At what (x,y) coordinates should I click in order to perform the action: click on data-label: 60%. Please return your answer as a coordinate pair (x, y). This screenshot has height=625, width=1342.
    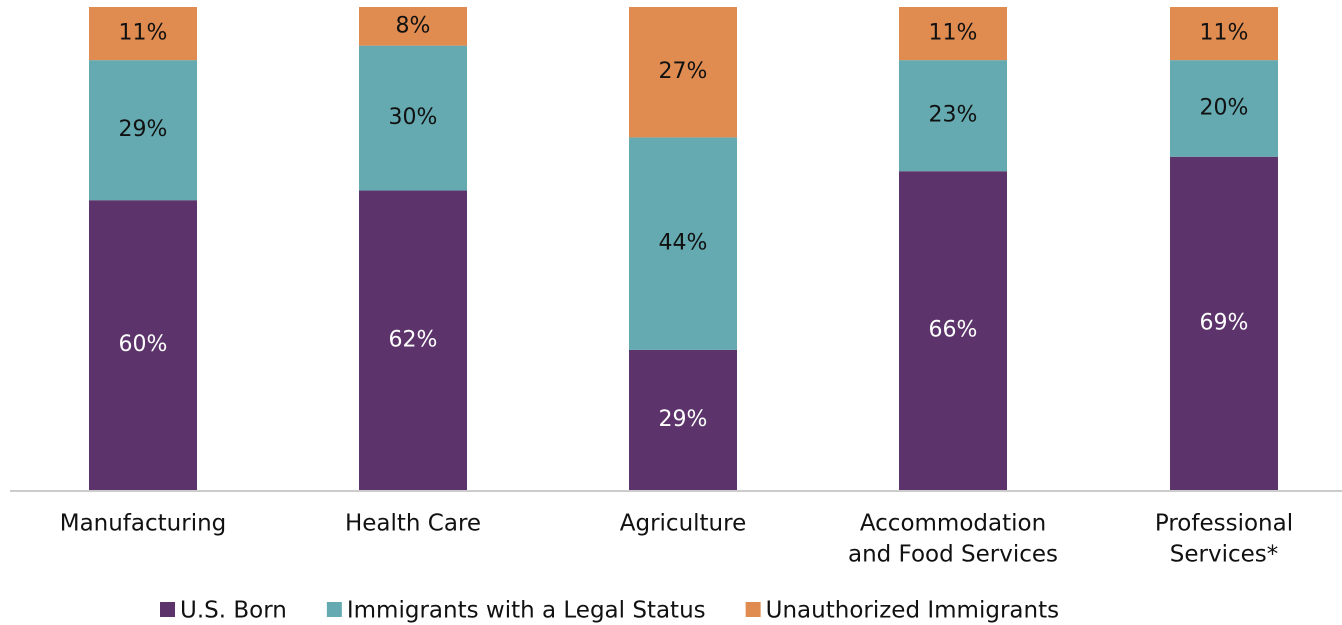
    Looking at the image, I should click on (143, 344).